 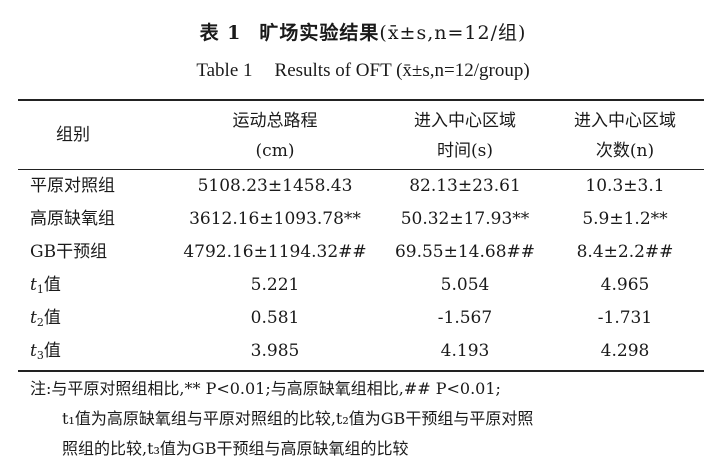 What do you see at coordinates (69, 252) in the screenshot?
I see `row-3-group: GB干预组` at bounding box center [69, 252].